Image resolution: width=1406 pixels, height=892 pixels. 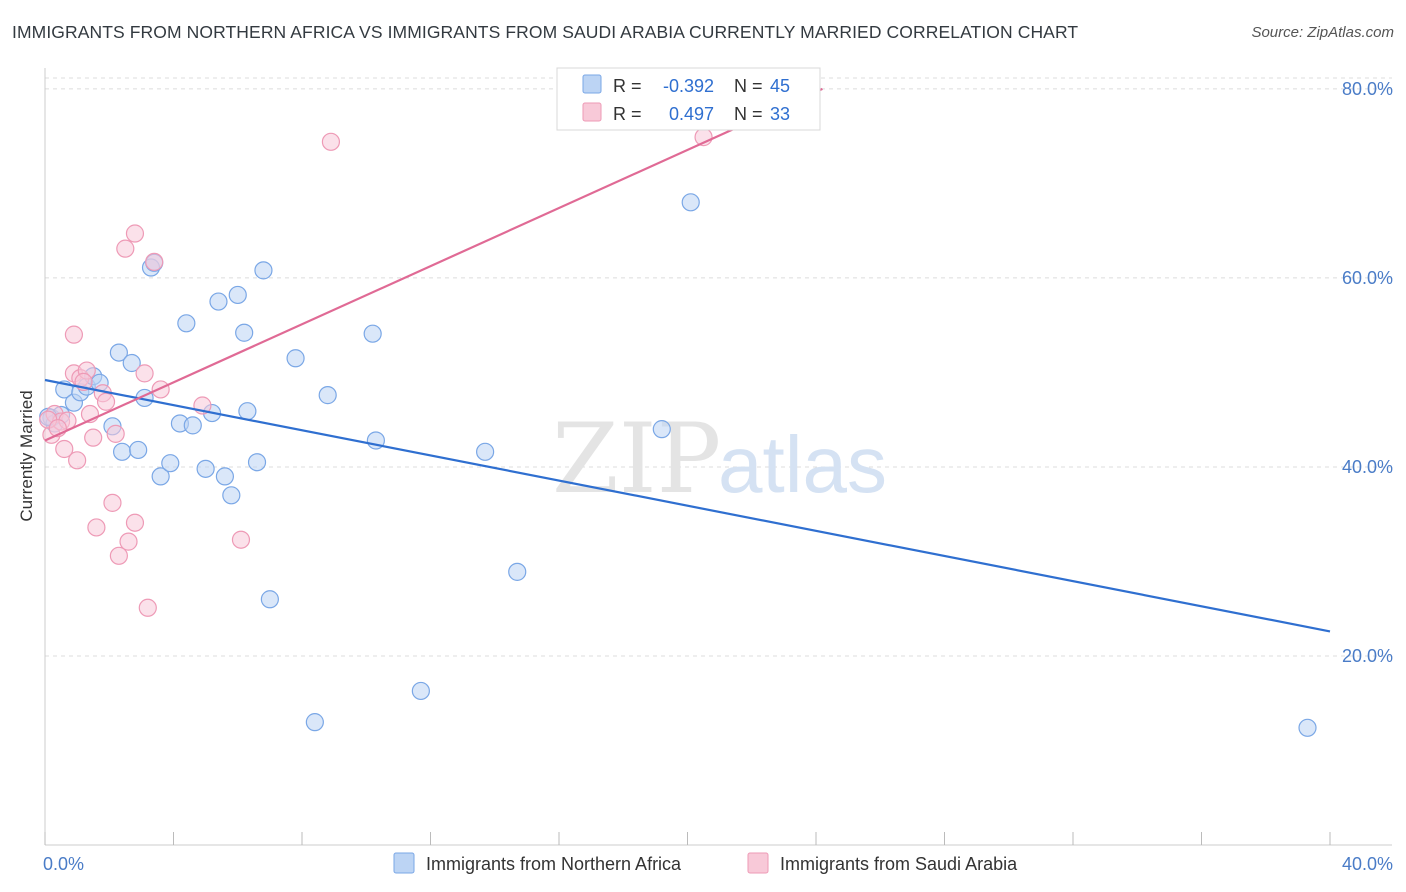 What do you see at coordinates (63, 864) in the screenshot?
I see `x-tick-label-min: 0.0%` at bounding box center [63, 864].